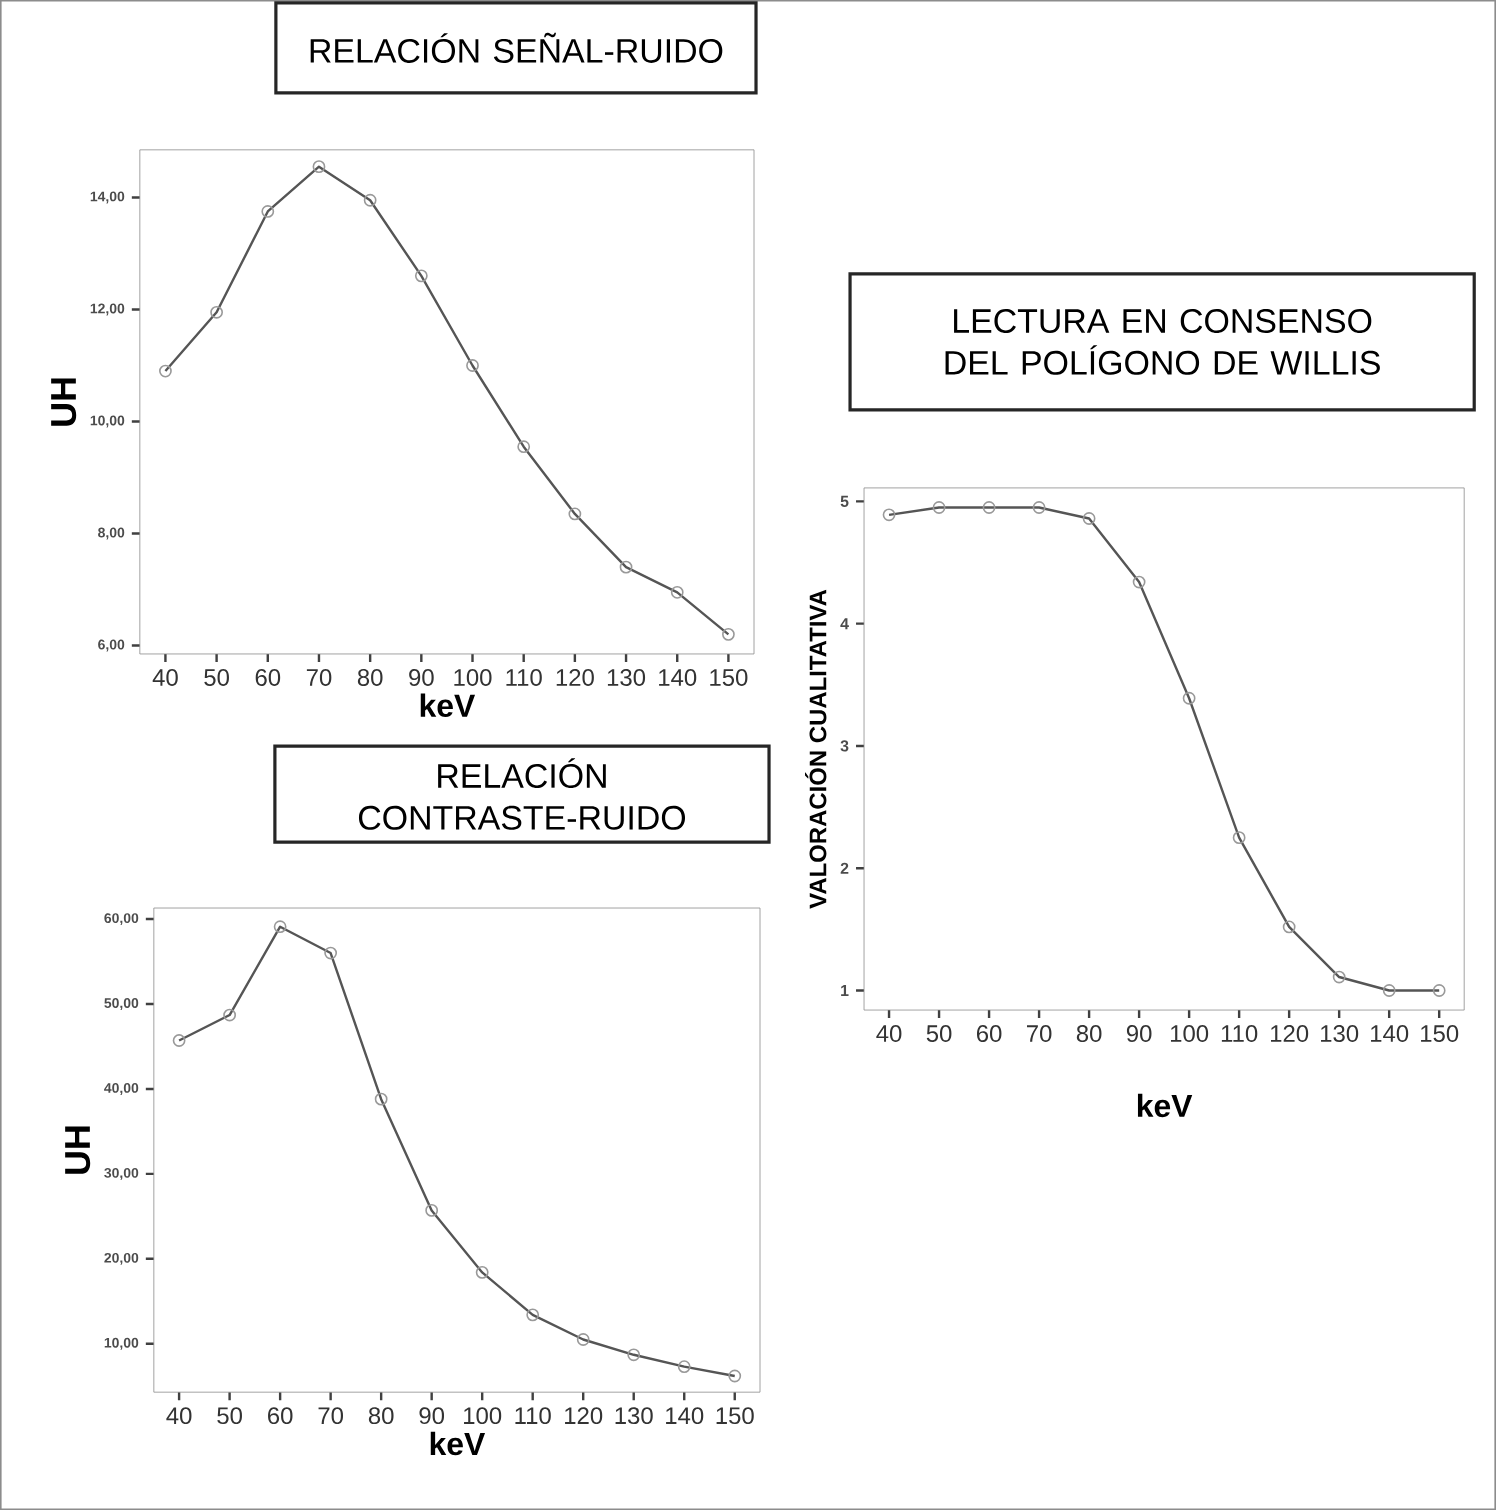  Describe the element at coordinates (816, 749) in the screenshot. I see `y-axis-title: VALORACIÓN CUALITATIVA` at that location.